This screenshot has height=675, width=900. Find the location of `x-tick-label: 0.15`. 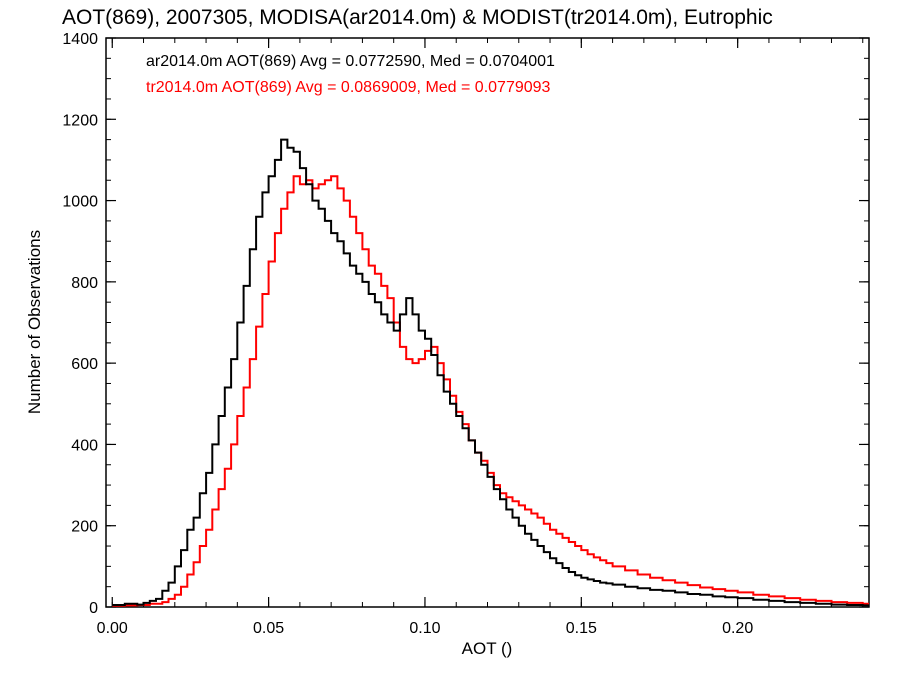

x-tick-label: 0.15 is located at coordinates (581, 628).